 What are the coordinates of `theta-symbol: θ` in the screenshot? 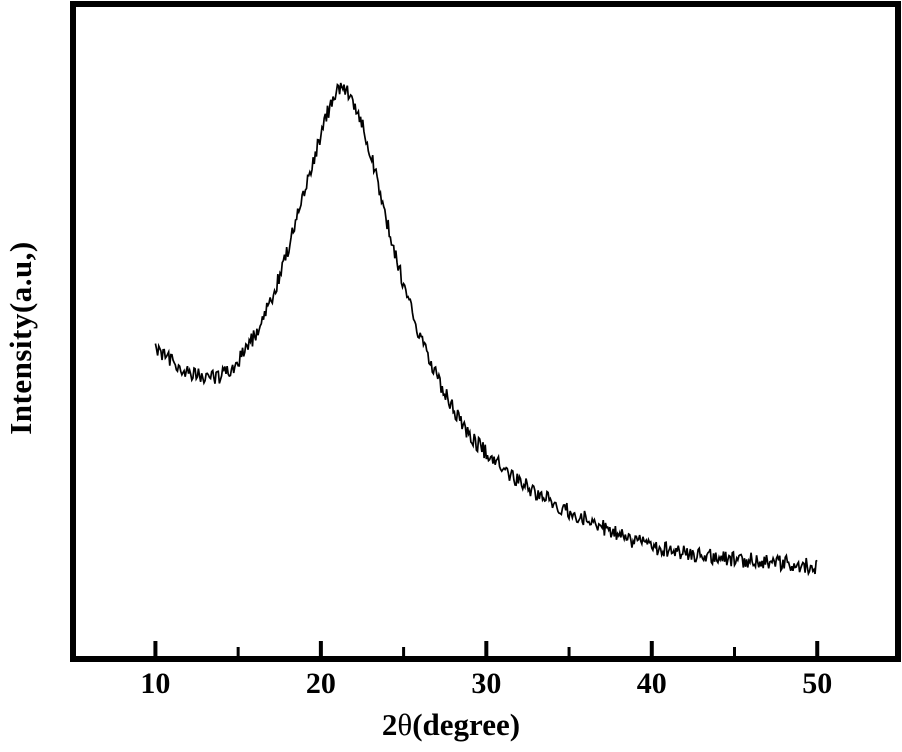 It's located at (405, 724).